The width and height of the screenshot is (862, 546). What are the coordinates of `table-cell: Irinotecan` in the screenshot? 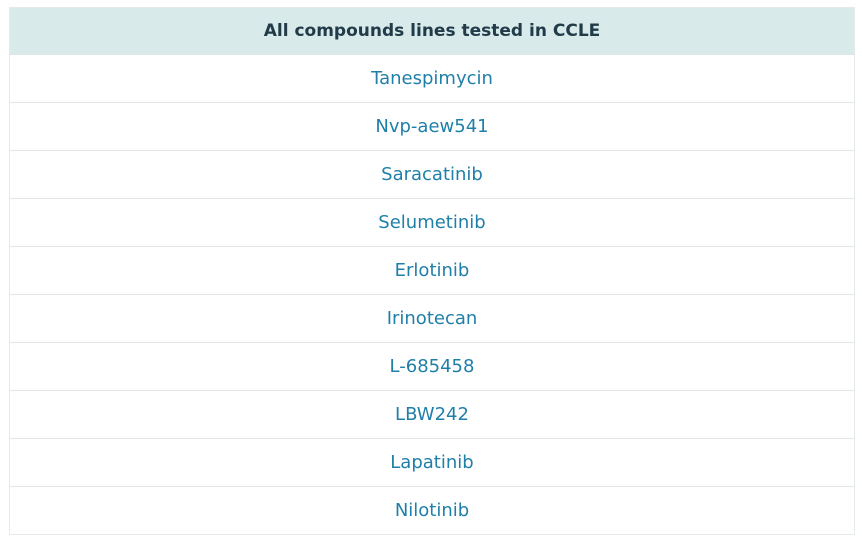 It's located at (432, 318).